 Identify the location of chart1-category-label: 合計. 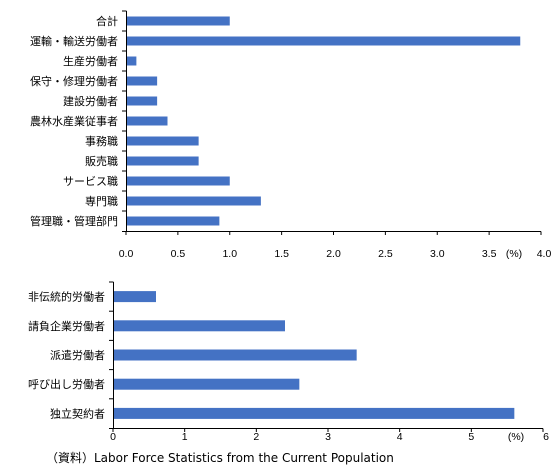
(107, 21).